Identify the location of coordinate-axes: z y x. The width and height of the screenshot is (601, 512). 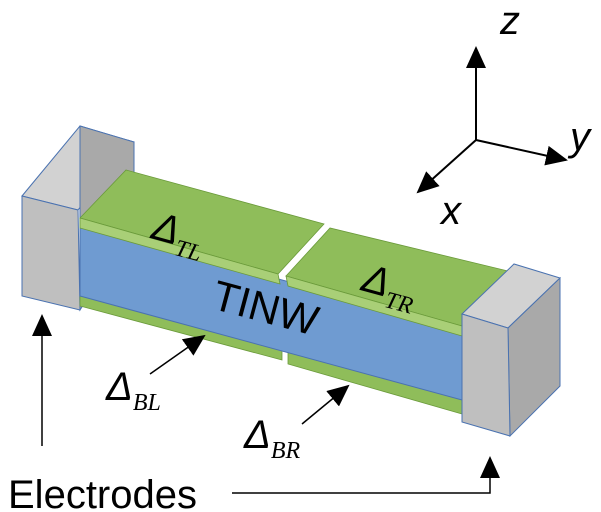
(504, 116).